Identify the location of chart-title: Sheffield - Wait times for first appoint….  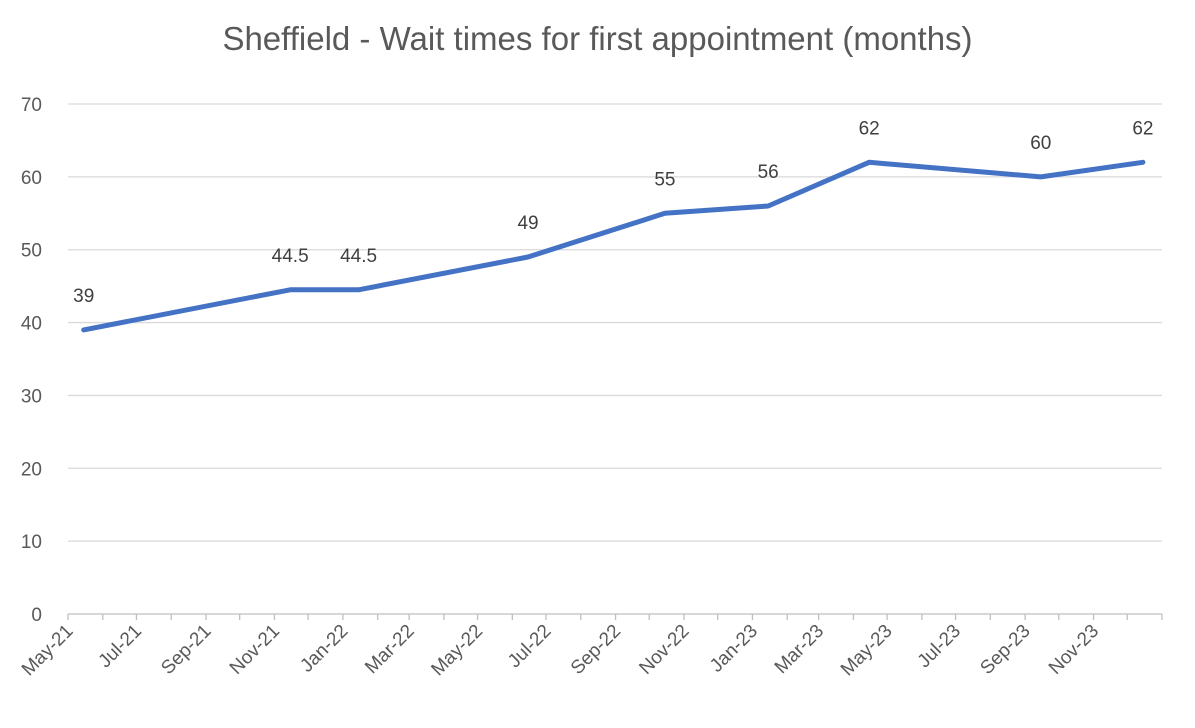
(597, 38).